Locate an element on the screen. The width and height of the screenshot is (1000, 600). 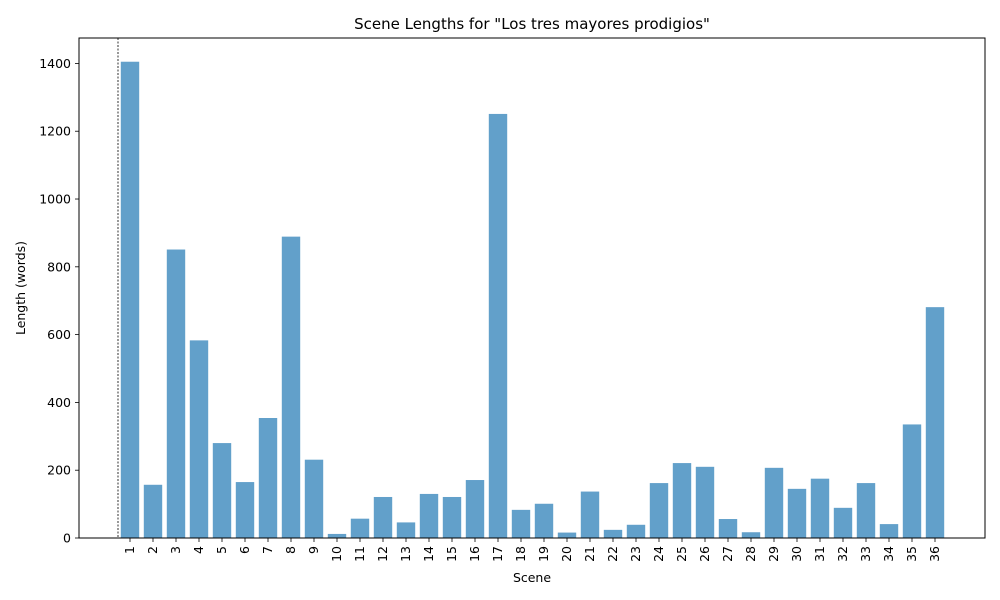
x-tick-label: 21 is located at coordinates (589, 554).